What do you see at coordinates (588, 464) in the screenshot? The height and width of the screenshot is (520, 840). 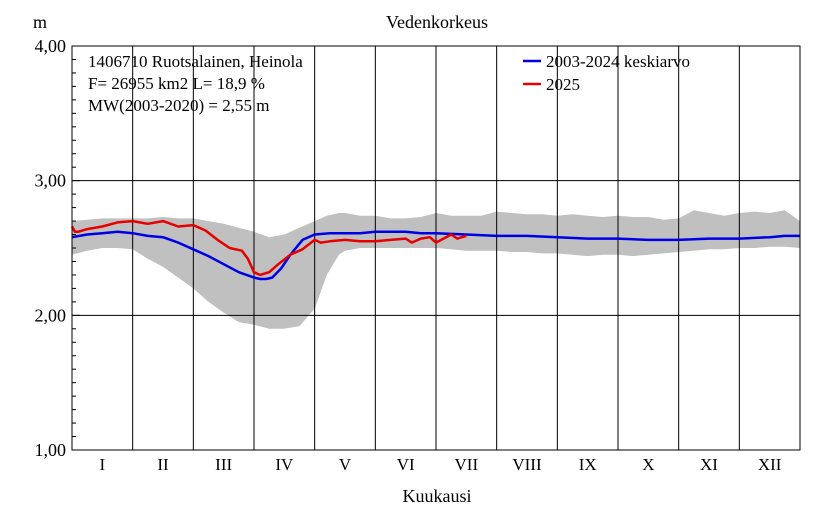 I see `month-label: IX` at bounding box center [588, 464].